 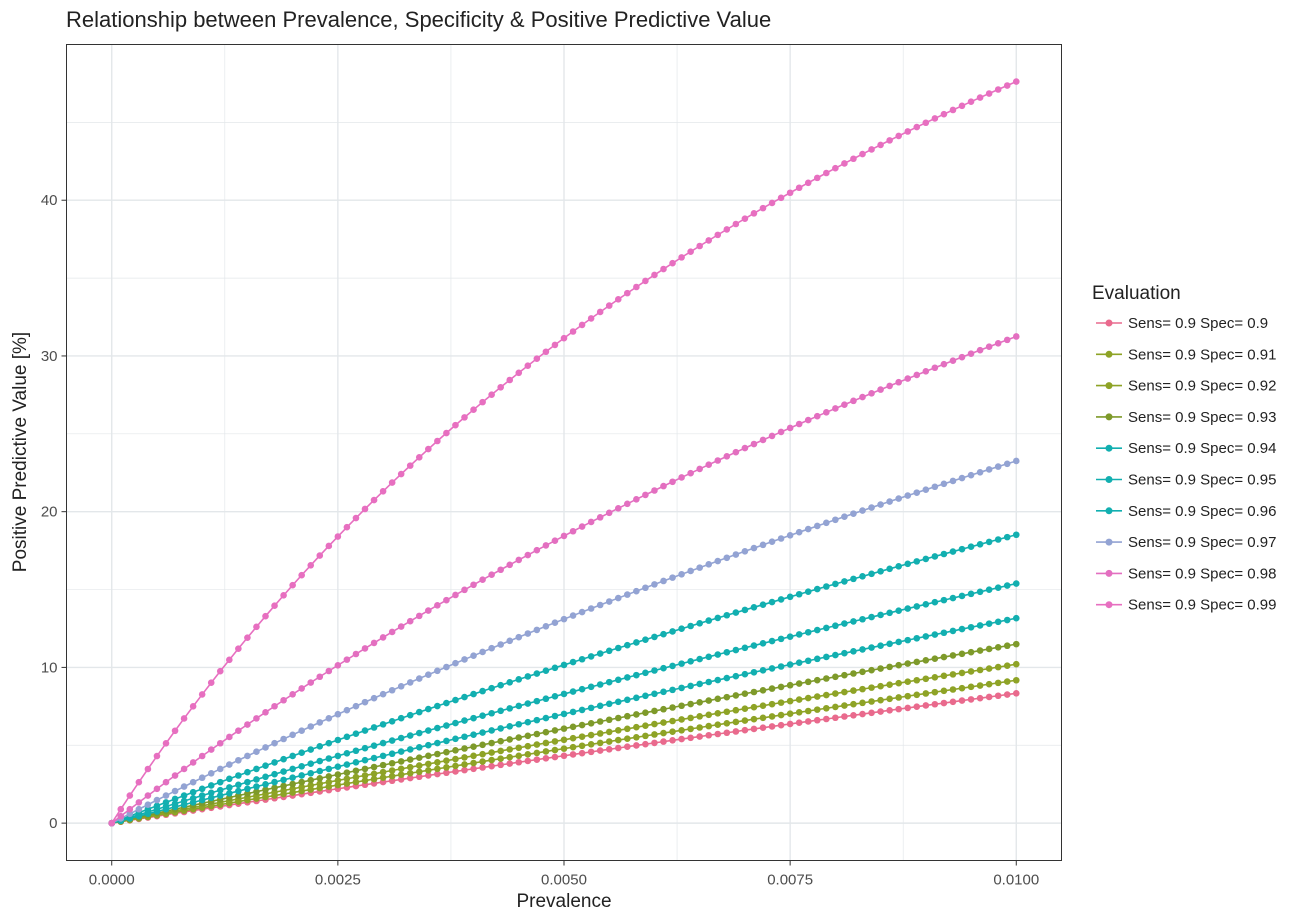 What do you see at coordinates (20, 452) in the screenshot?
I see `y-axis-label: Positive Predictive Value [%]` at bounding box center [20, 452].